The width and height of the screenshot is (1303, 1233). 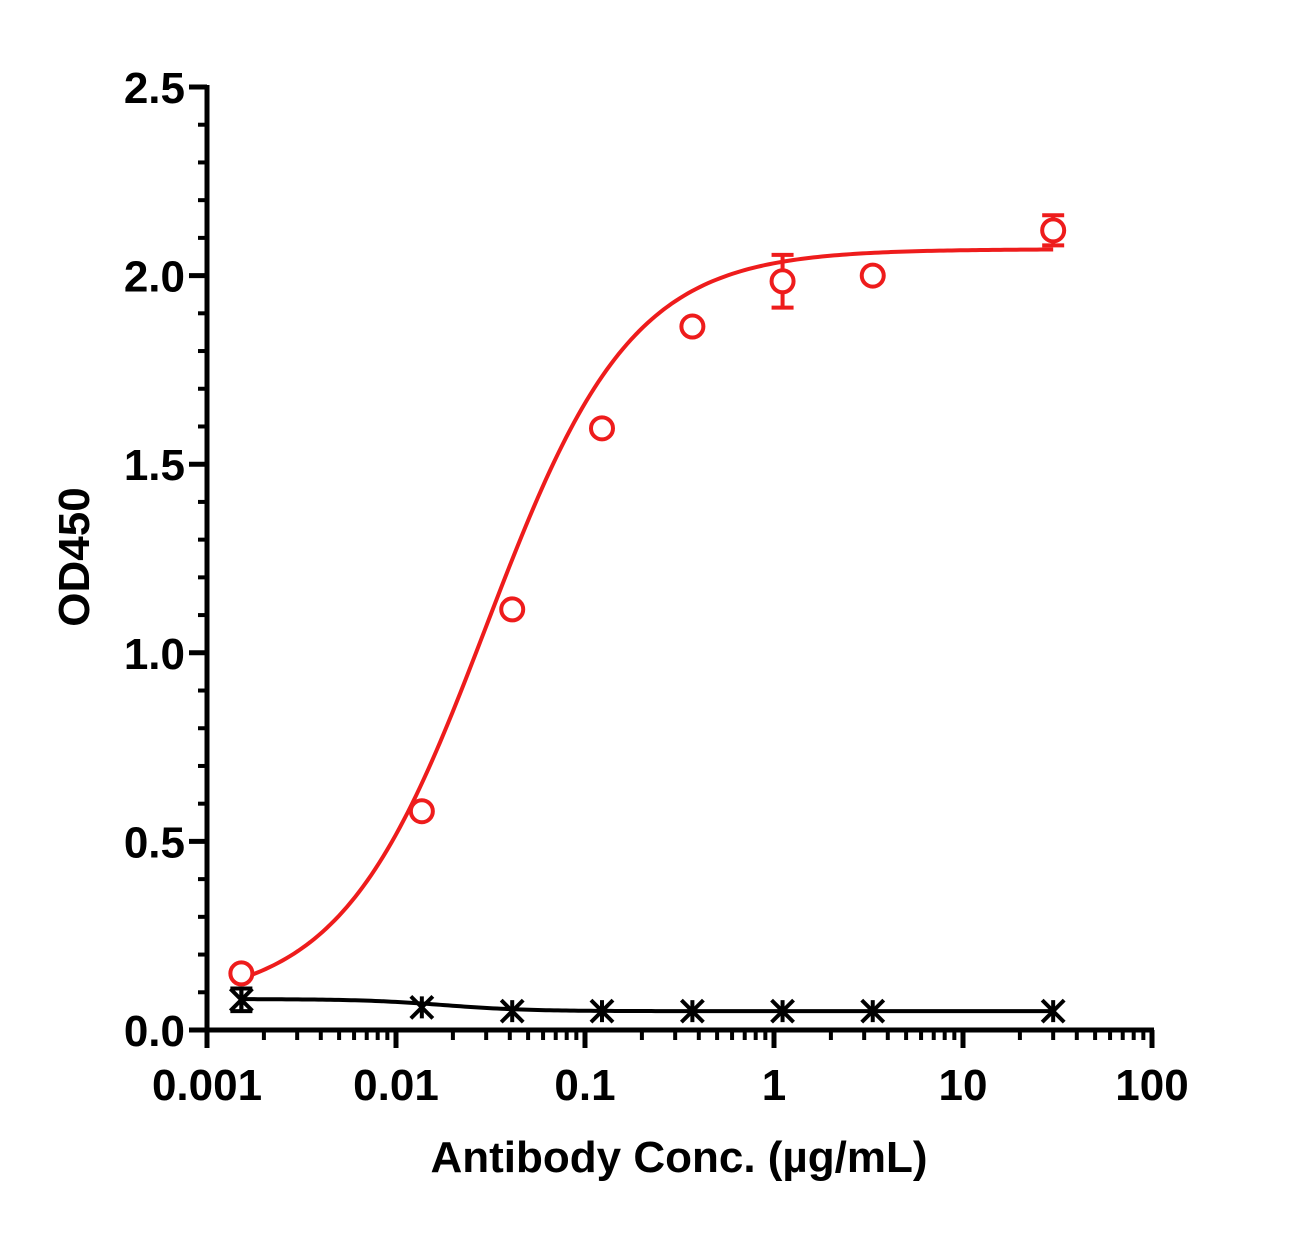 What do you see at coordinates (154, 842) in the screenshot?
I see `y-tick-label: 0.5` at bounding box center [154, 842].